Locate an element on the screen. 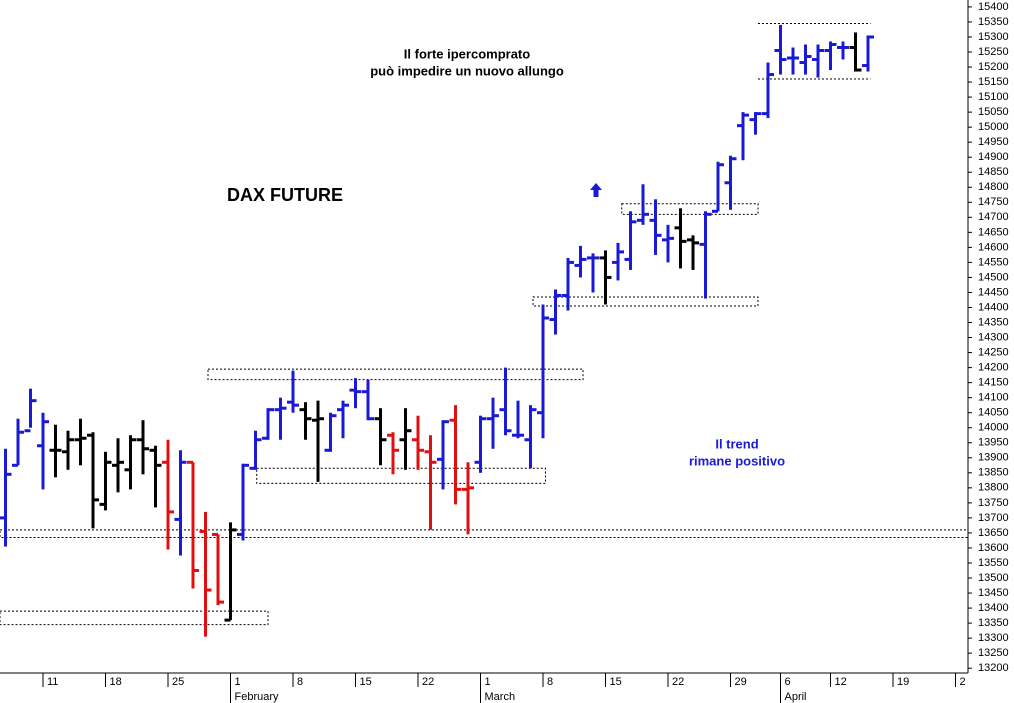 This screenshot has height=703, width=1014. y-tick-label: 13450 is located at coordinates (993, 593).